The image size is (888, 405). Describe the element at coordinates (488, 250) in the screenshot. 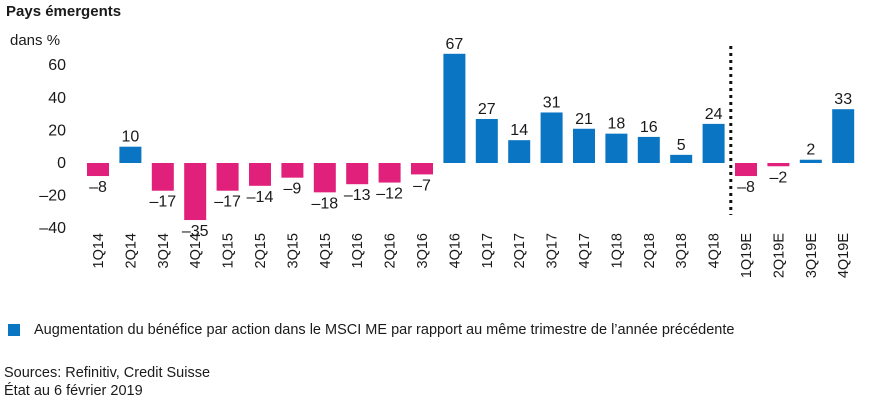

I see `category-label: 1Q17` at that location.